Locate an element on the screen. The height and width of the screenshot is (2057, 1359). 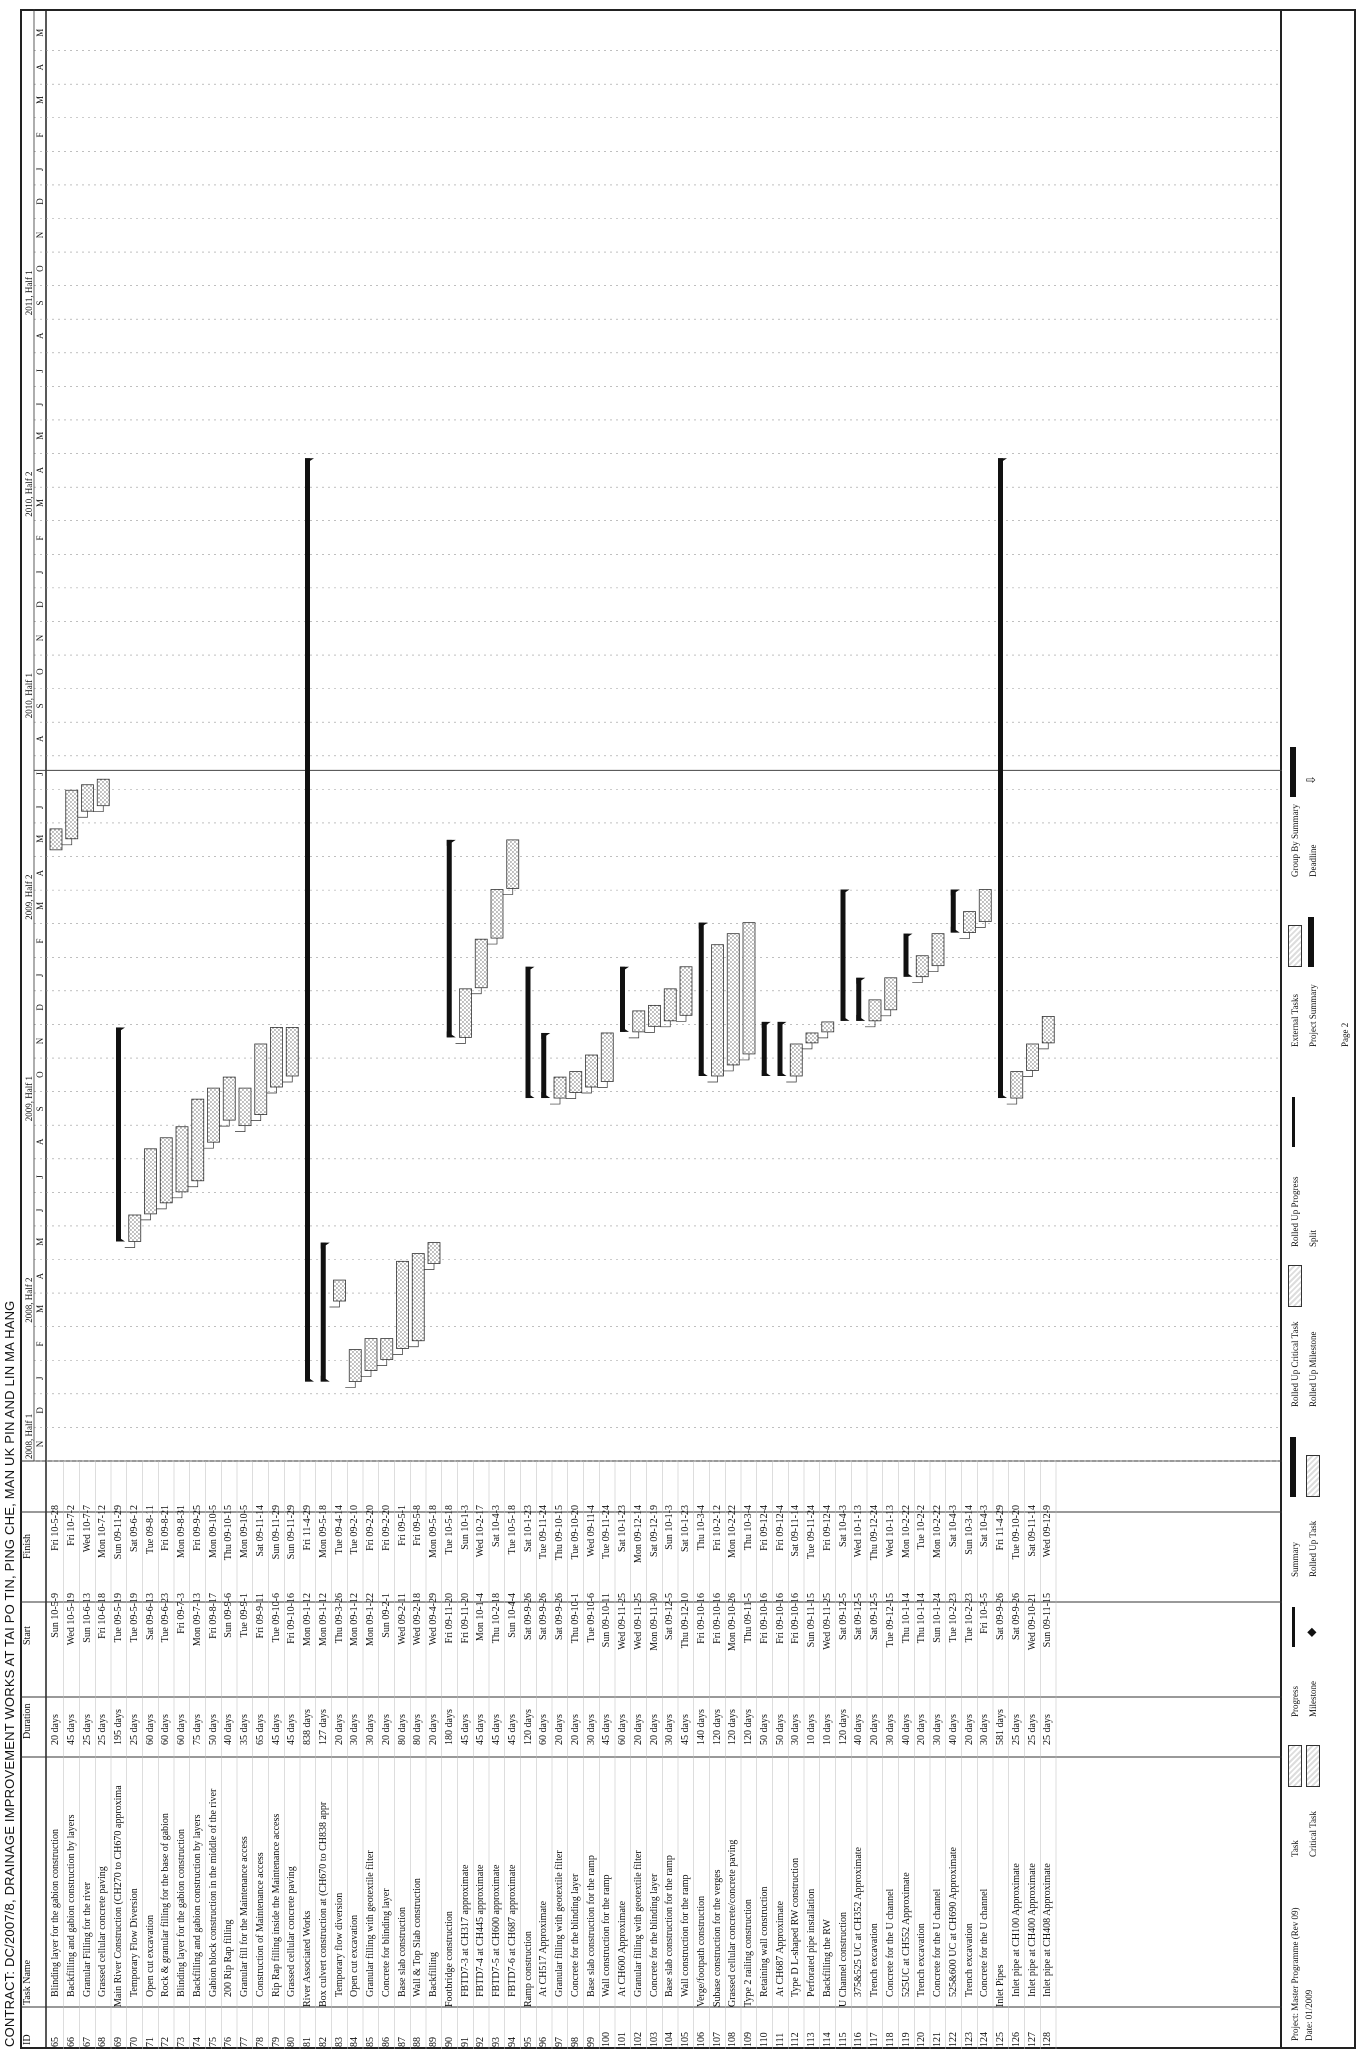
legend-project: Project: Master Programme (Rev 09) is located at coordinates (1295, 1974).